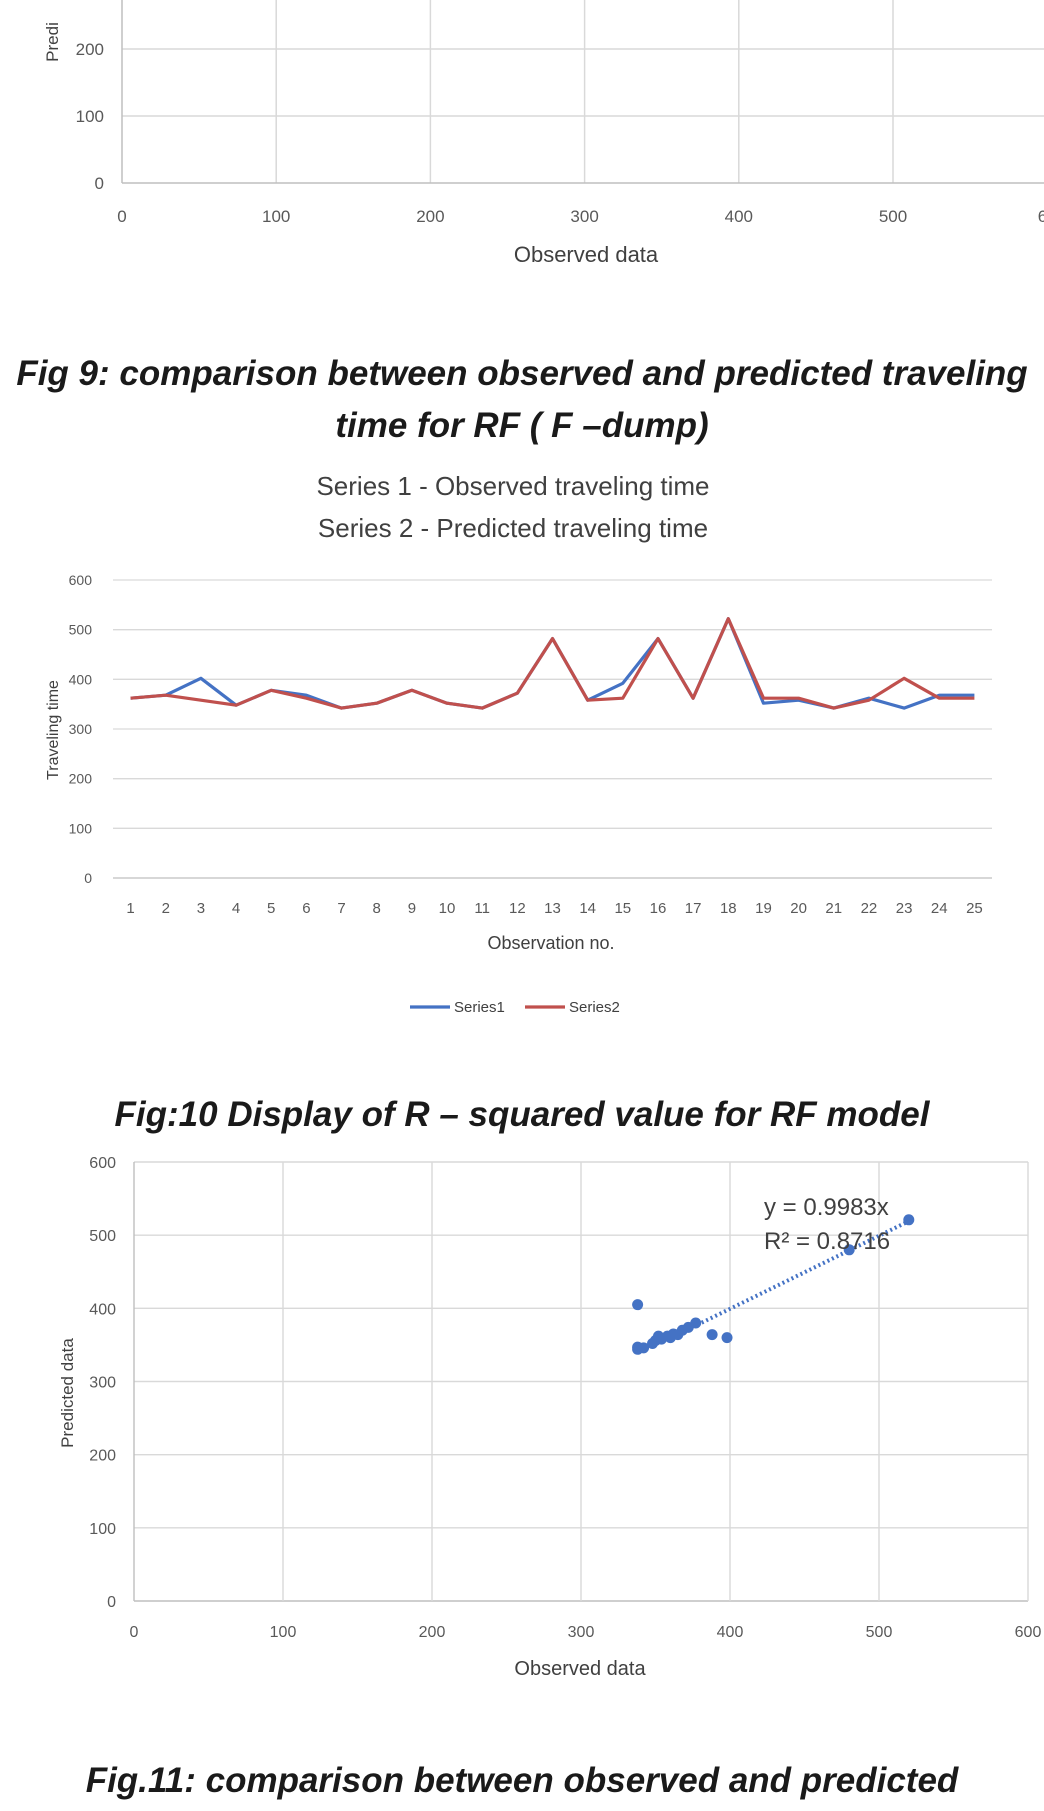  What do you see at coordinates (67, 1393) in the screenshot?
I see `chart-c-y-axis-title: Predicted data` at bounding box center [67, 1393].